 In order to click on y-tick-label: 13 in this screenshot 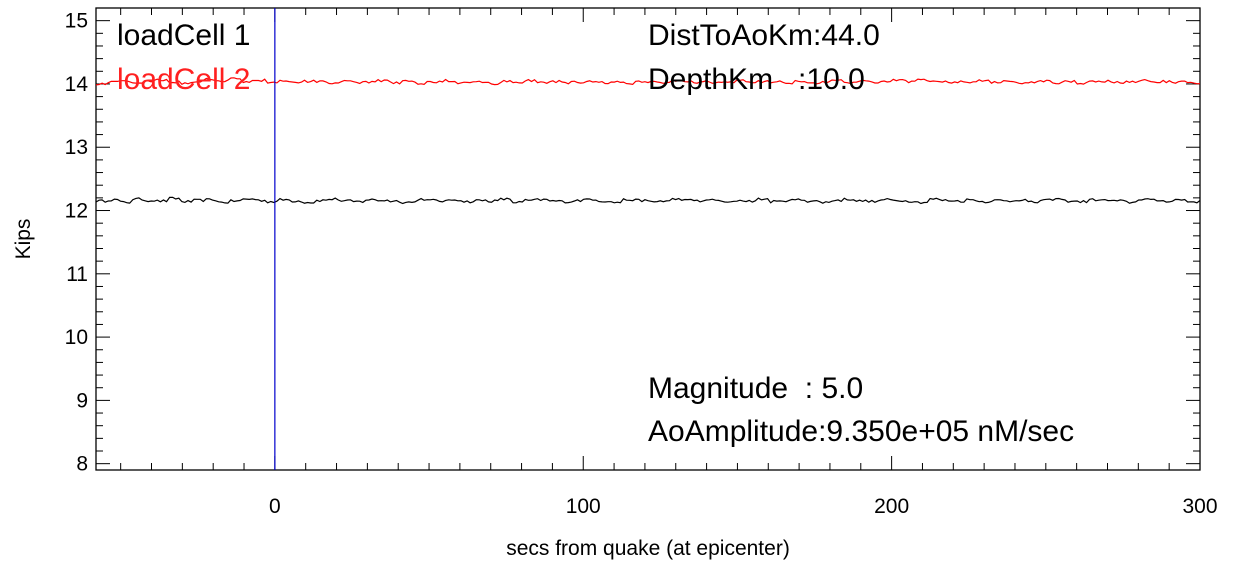, I will do `click(76, 147)`.